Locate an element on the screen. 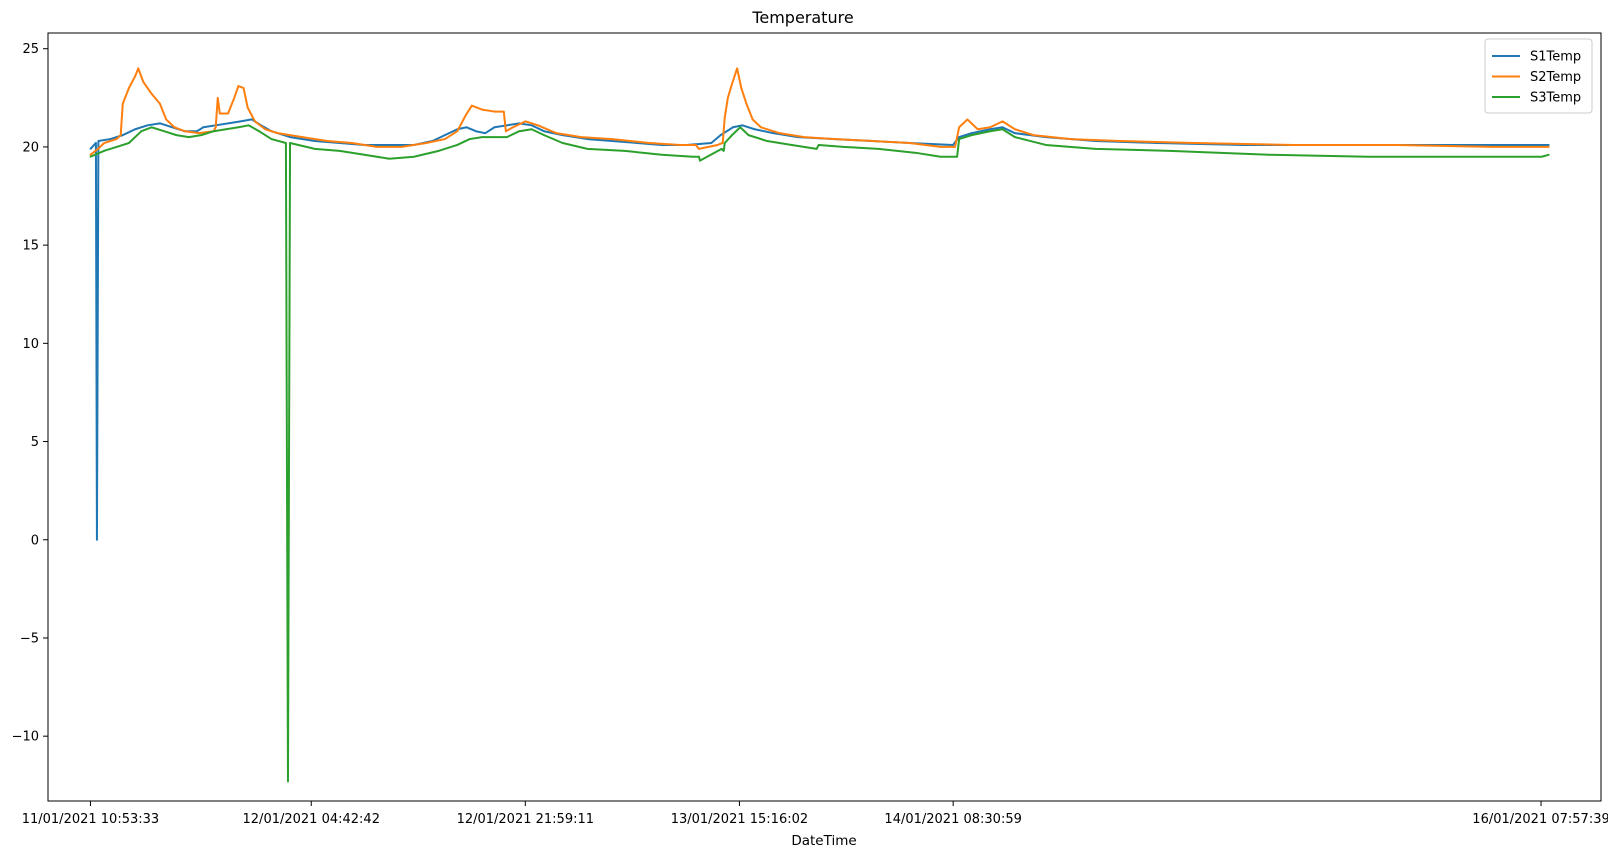 The image size is (1608, 855). x-axis-title: DateTime is located at coordinates (823, 841).